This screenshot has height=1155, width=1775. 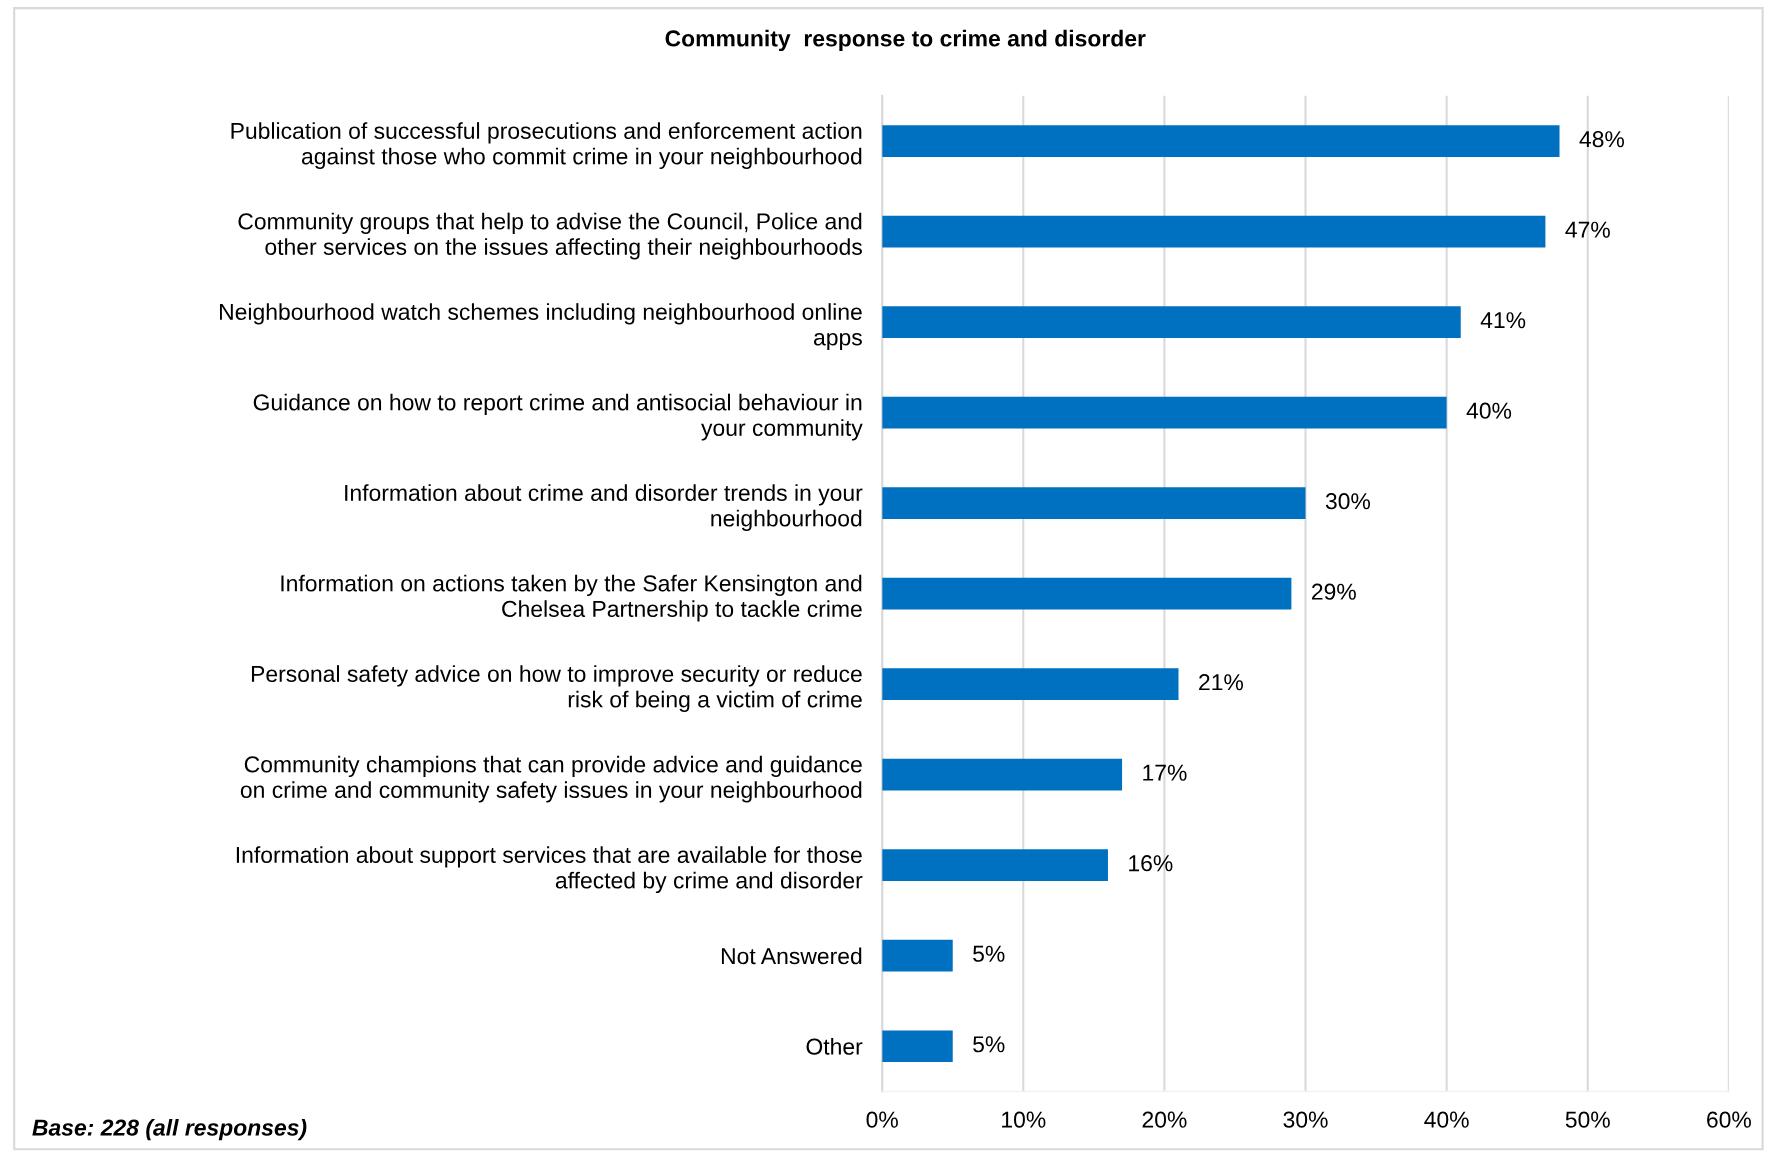 What do you see at coordinates (604, 508) in the screenshot?
I see `y-tick-label: Information about crime and disorder trends in your neighbourhood` at bounding box center [604, 508].